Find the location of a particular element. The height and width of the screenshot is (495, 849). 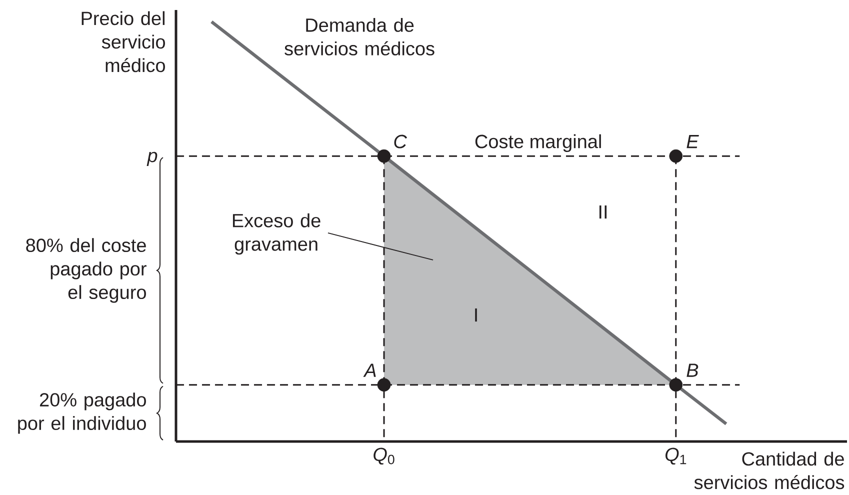

annotation: Exceso de gravamen is located at coordinates (276, 234).